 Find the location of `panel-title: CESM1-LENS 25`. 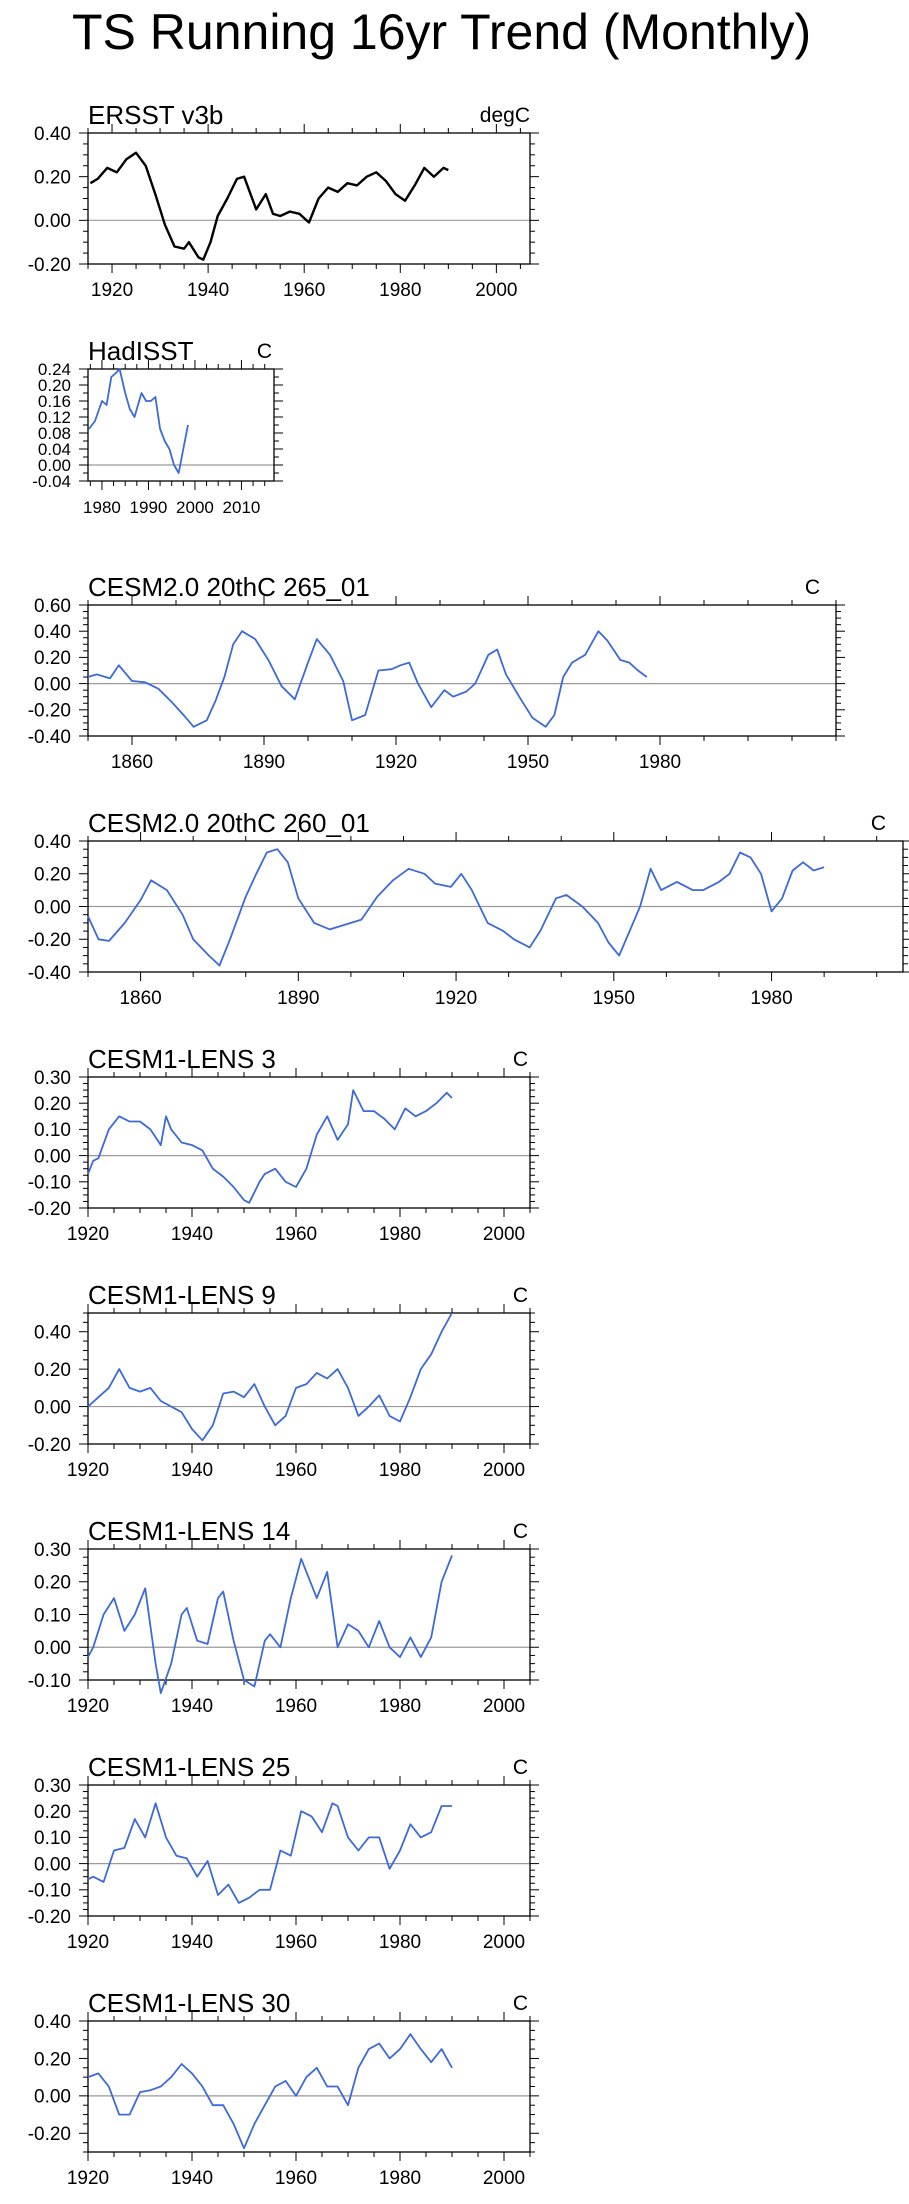

panel-title: CESM1-LENS 25 is located at coordinates (189, 1767).